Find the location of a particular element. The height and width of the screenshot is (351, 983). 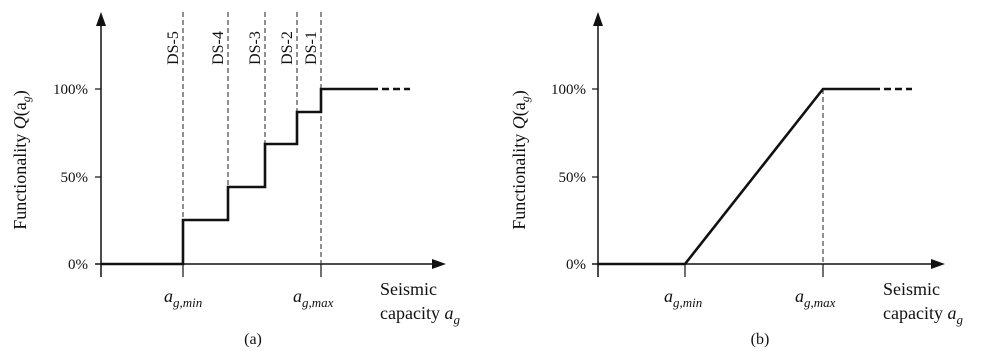

panel-a-ds5-label: DS-5 is located at coordinates (173, 48).